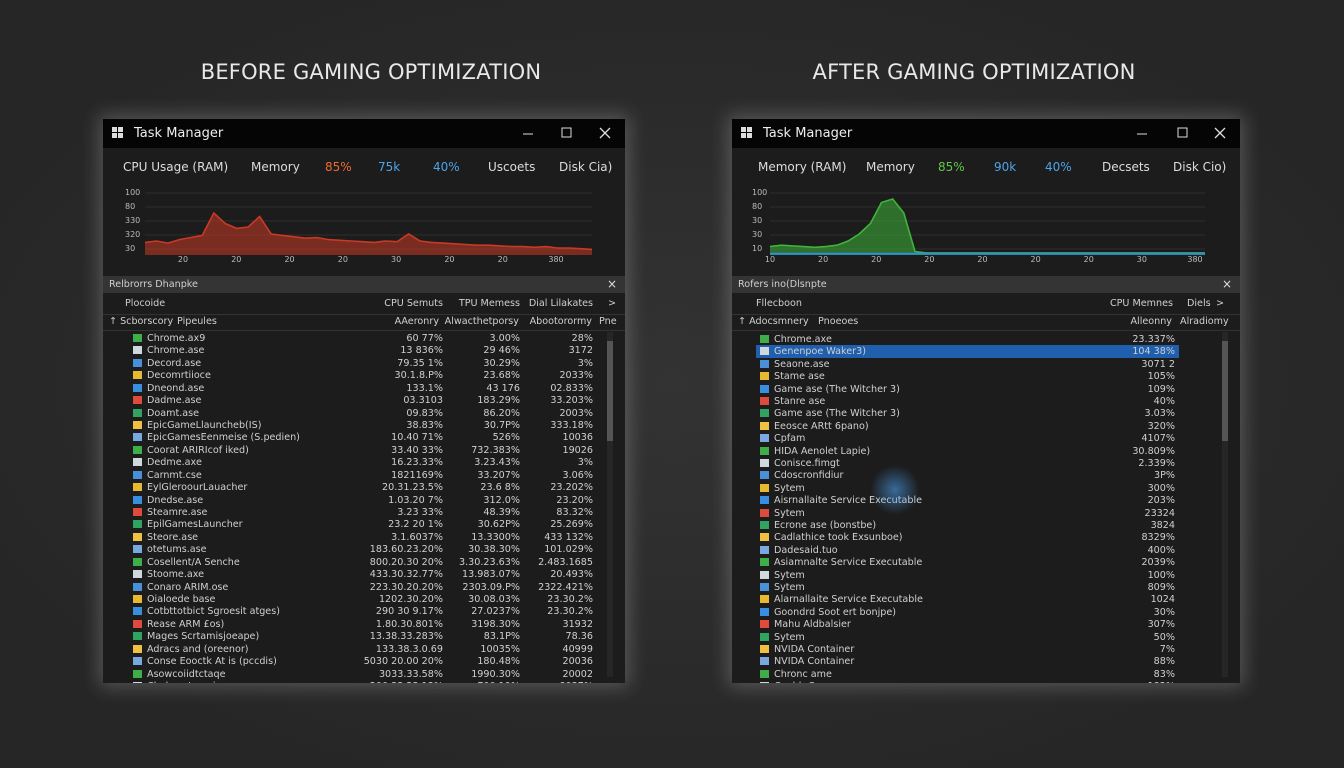 This screenshot has width=1344, height=768. I want to click on process-cell: 183.60.23.20%, so click(406, 550).